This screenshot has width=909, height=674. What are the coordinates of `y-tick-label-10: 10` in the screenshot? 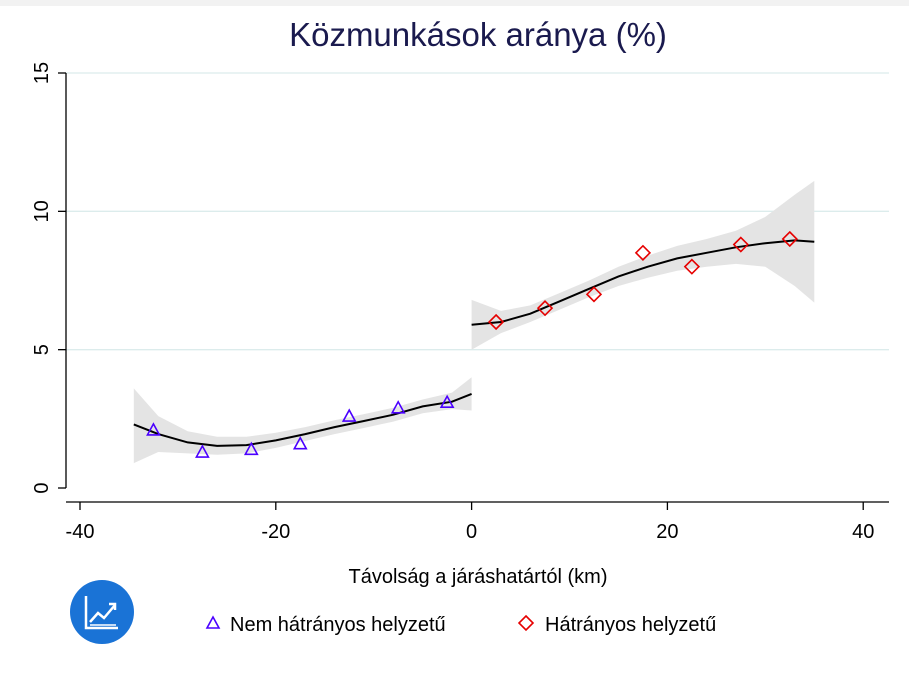 It's located at (42, 211).